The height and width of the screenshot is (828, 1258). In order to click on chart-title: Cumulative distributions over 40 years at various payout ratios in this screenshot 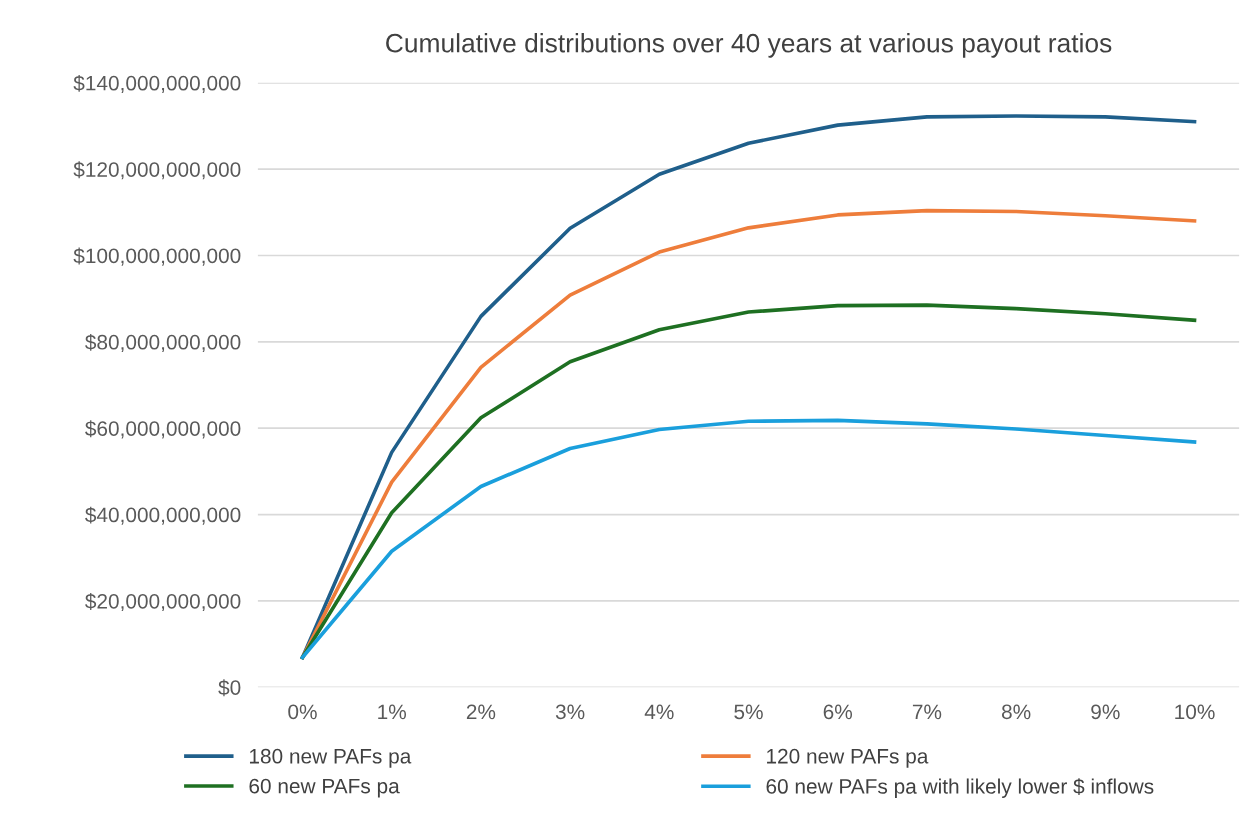, I will do `click(749, 45)`.